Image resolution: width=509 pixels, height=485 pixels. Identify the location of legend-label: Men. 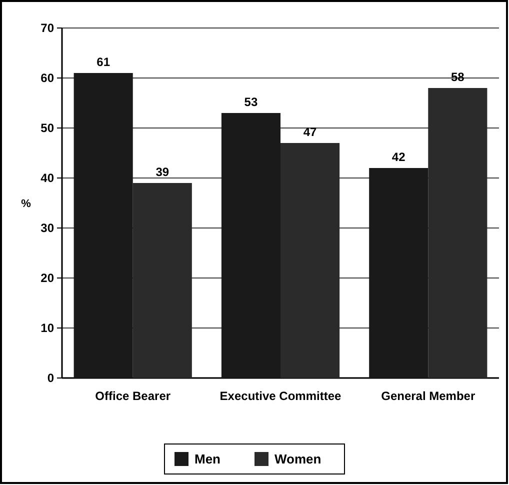
(207, 459).